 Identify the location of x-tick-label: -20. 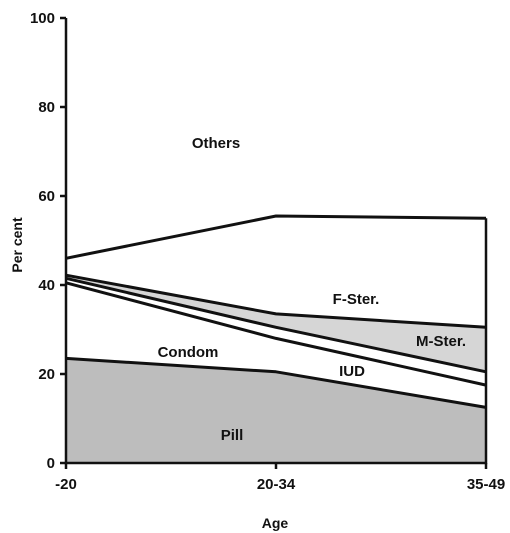
(66, 484).